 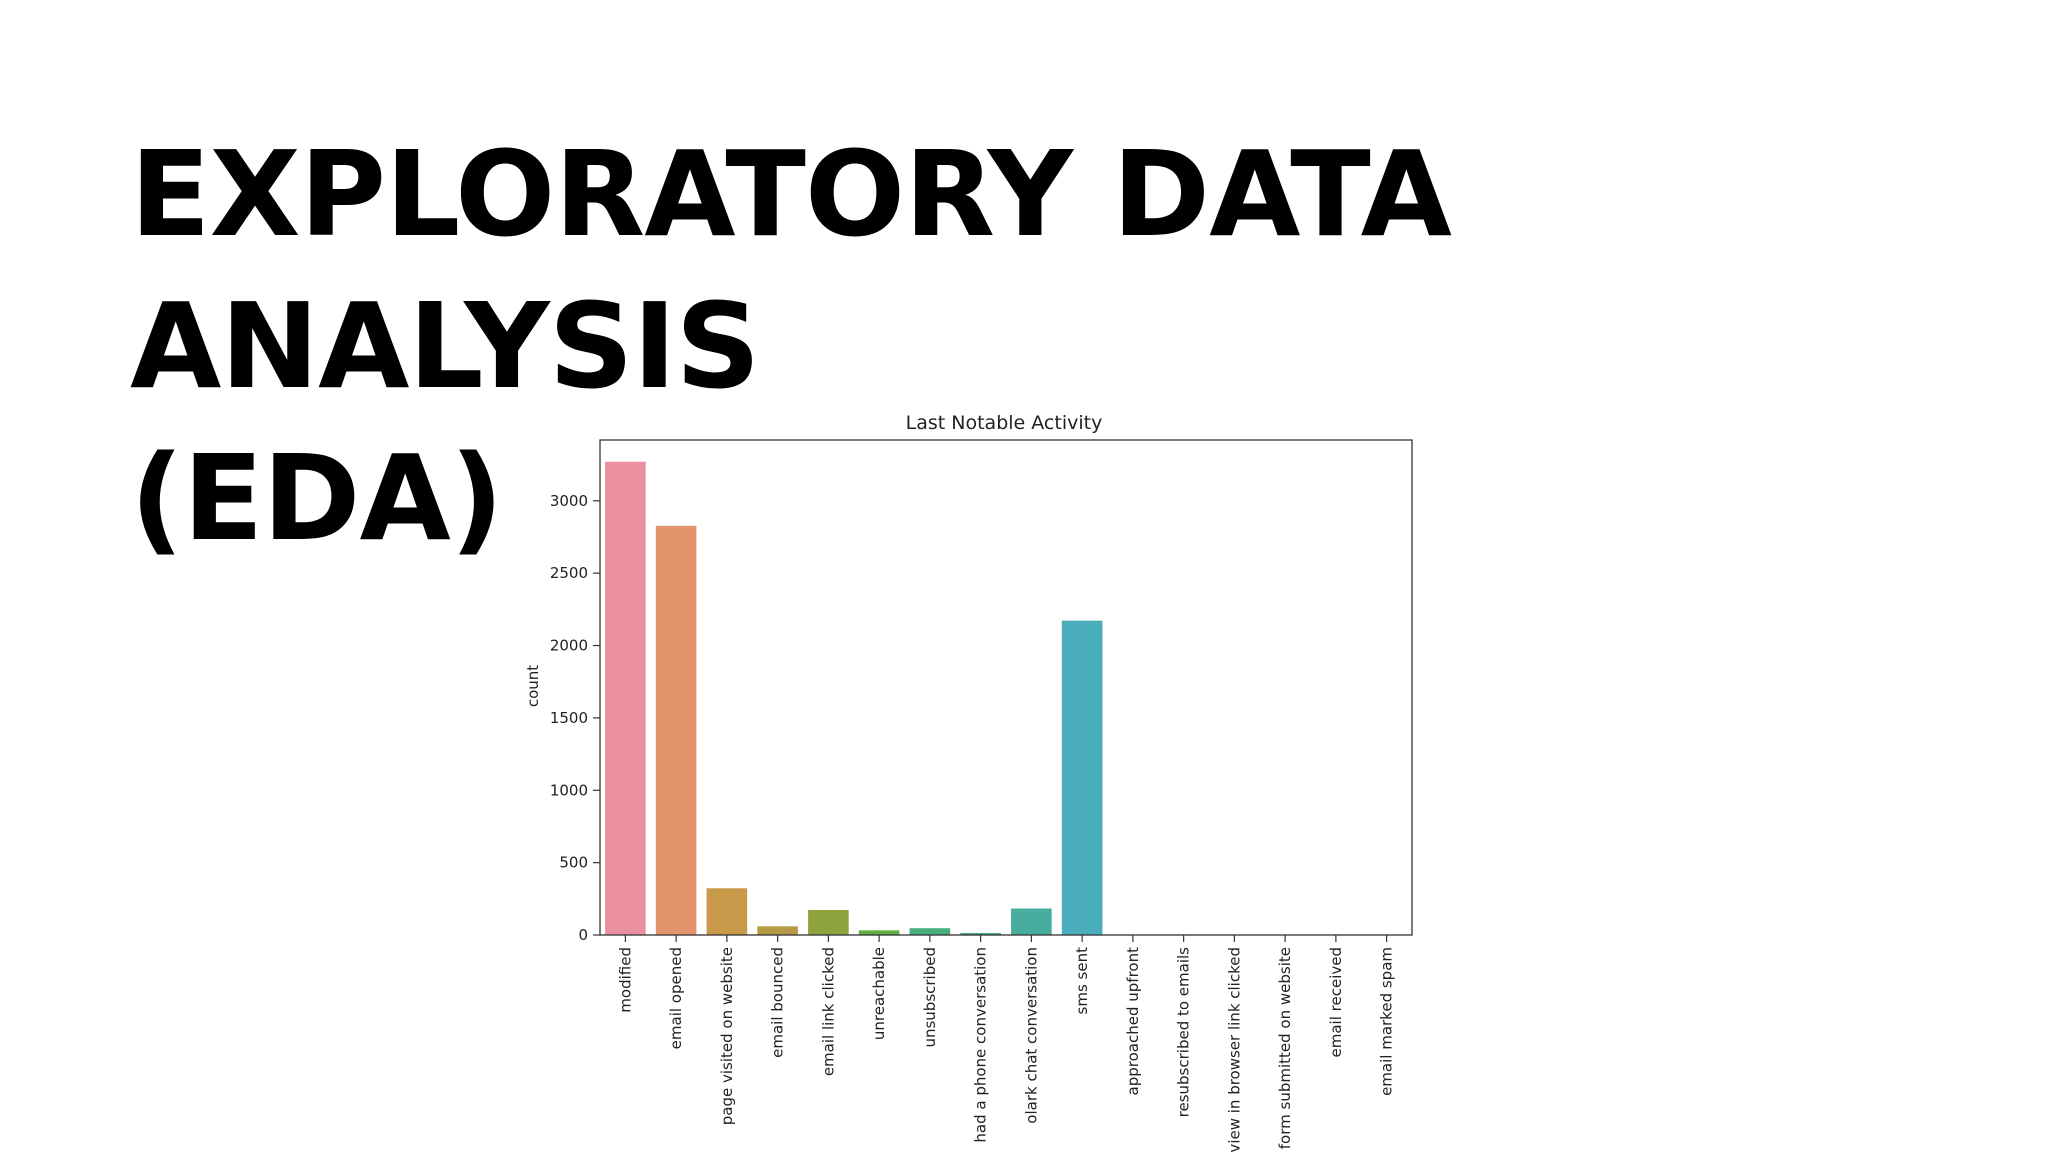 I want to click on bar-modified, so click(x=625, y=698).